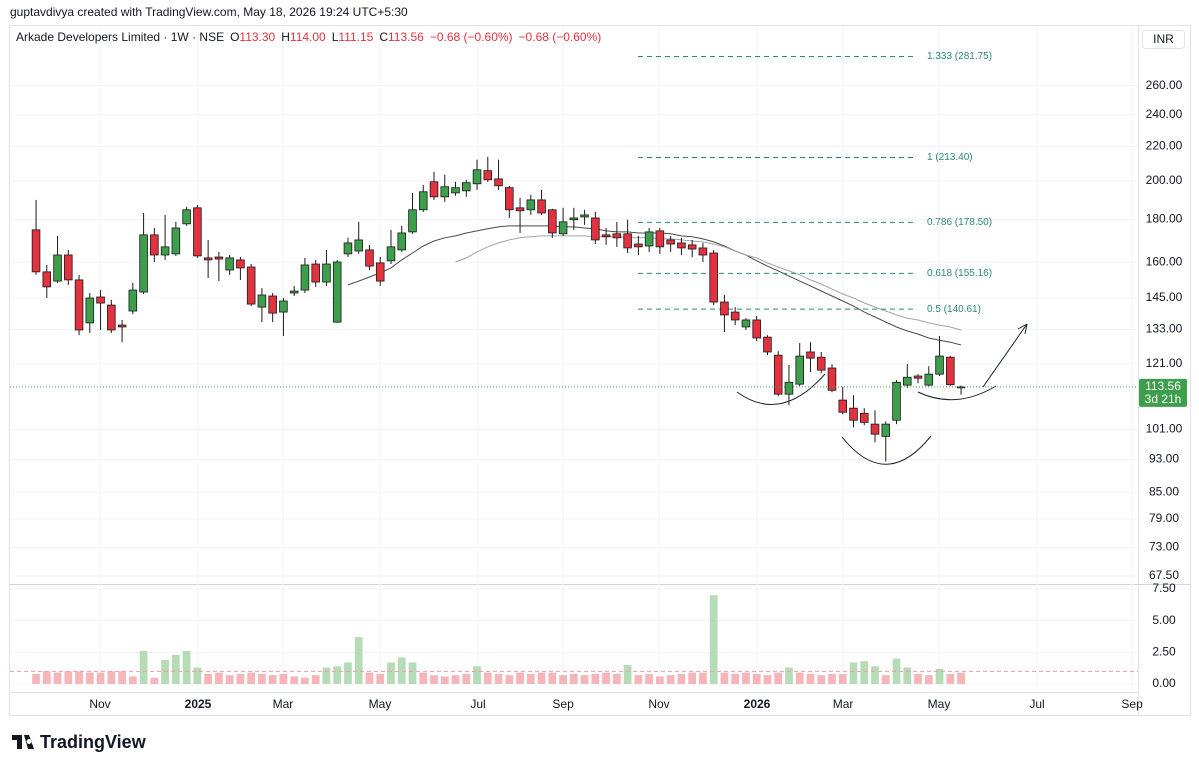  Describe the element at coordinates (574, 640) in the screenshot. I see `volume-pane` at that location.